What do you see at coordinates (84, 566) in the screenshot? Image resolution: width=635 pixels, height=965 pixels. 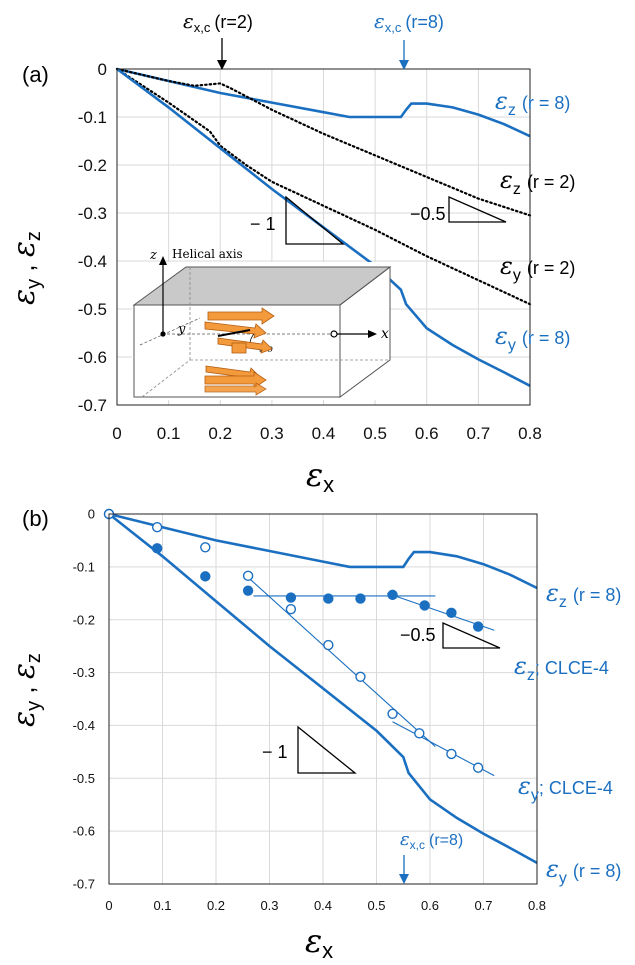 I see `b-y-tick-label: -0.1` at bounding box center [84, 566].